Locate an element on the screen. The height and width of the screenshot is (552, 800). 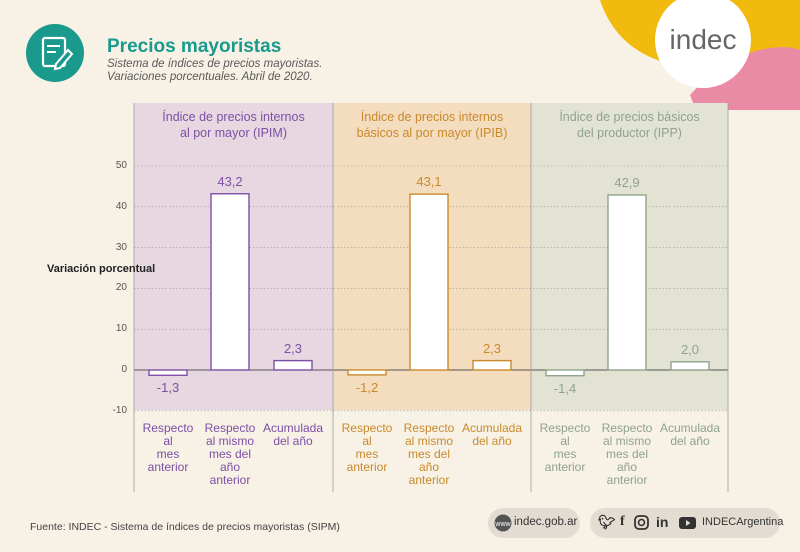
corner-decoration: indec is located at coordinates (700, 55).